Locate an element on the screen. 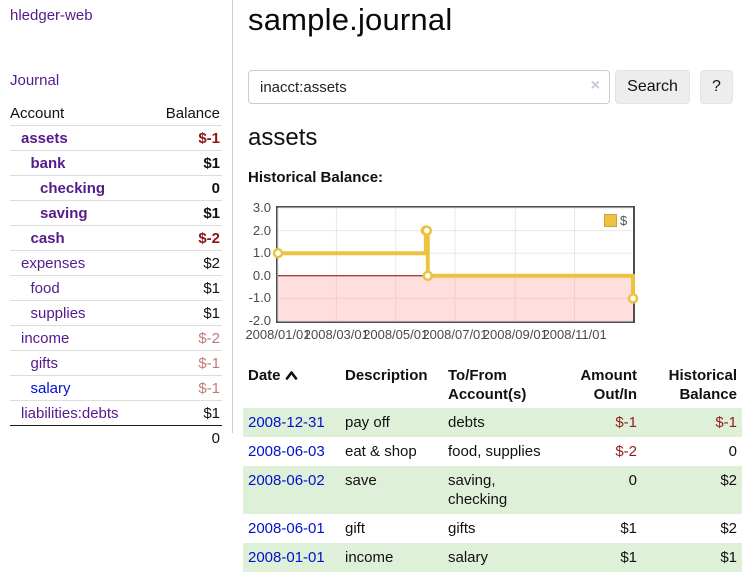 This screenshot has height=582, width=742. cell-accounts: food, supplies is located at coordinates (494, 451).